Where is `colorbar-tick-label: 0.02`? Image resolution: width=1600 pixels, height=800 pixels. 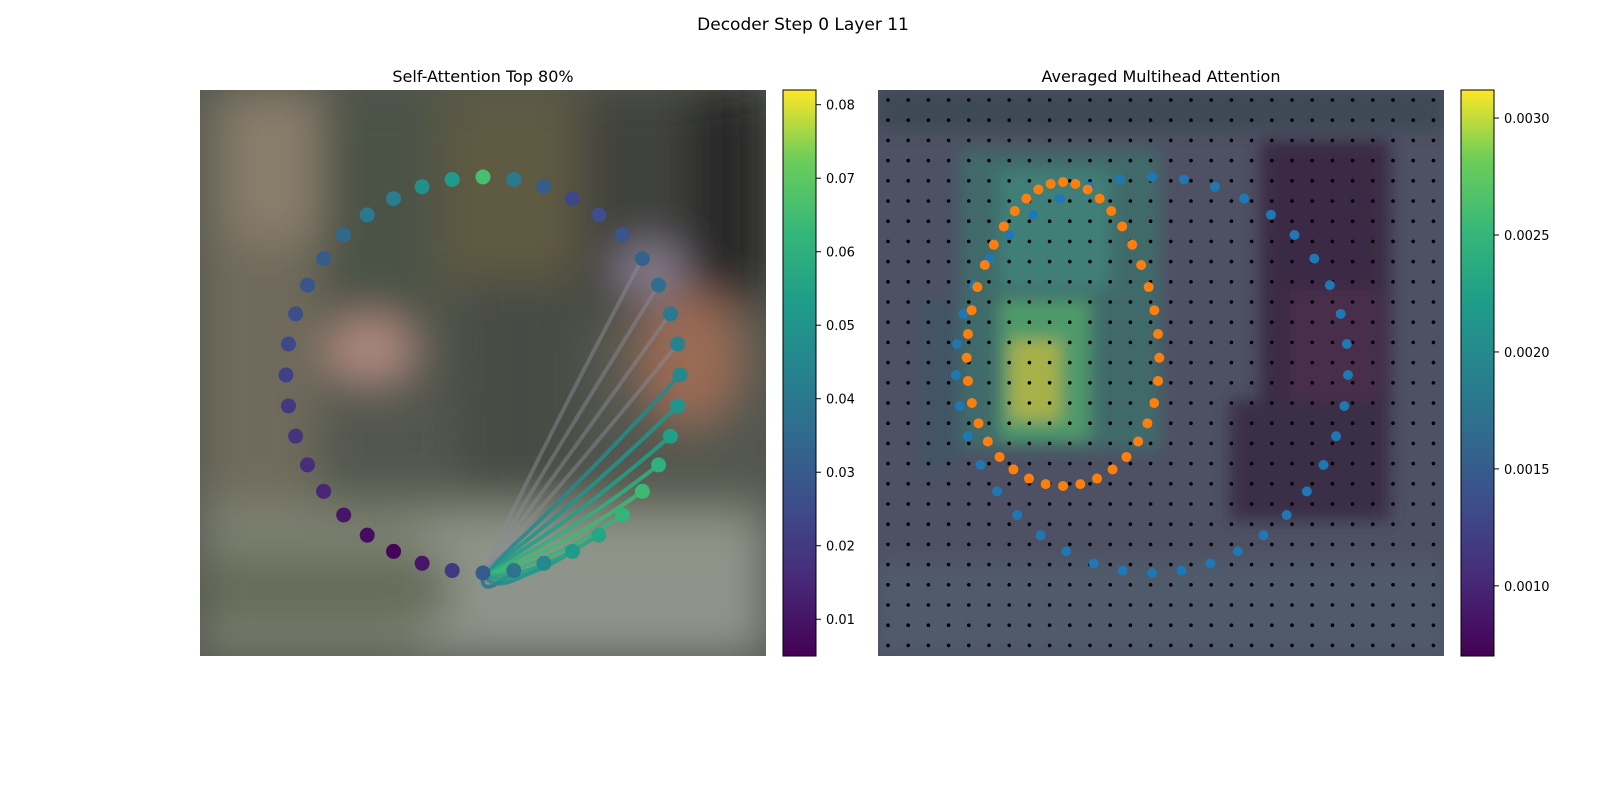
colorbar-tick-label: 0.02 is located at coordinates (840, 547).